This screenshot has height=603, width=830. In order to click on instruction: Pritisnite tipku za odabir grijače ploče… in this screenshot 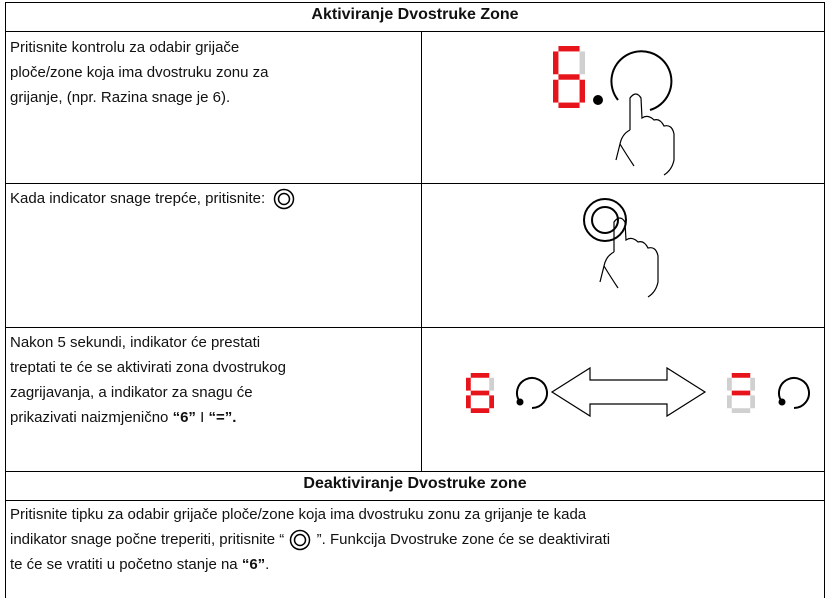, I will do `click(310, 539)`.